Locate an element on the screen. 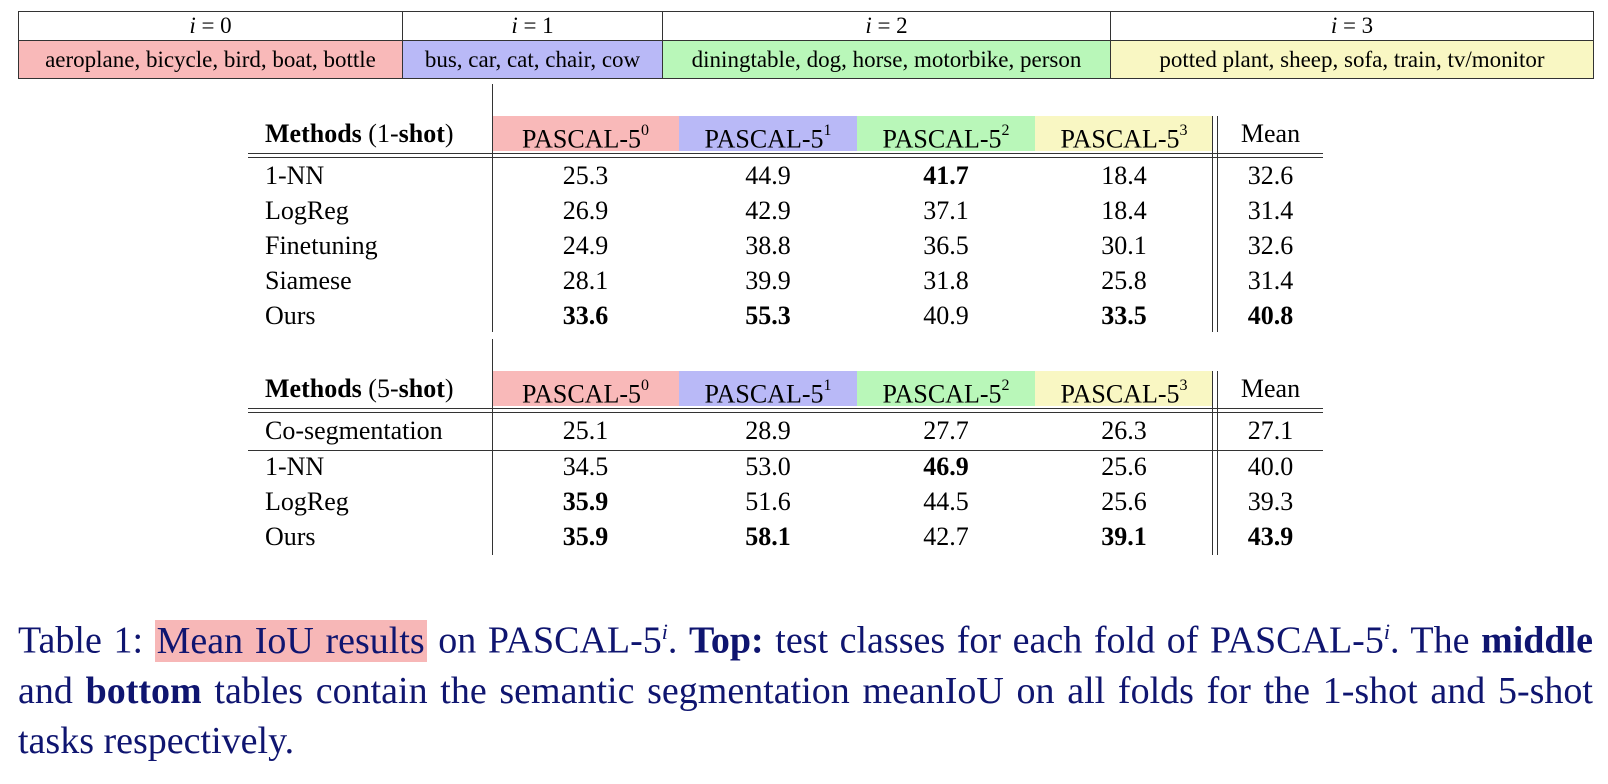 This screenshot has height=784, width=1608. caption-middle-bold: middle is located at coordinates (1537, 640).